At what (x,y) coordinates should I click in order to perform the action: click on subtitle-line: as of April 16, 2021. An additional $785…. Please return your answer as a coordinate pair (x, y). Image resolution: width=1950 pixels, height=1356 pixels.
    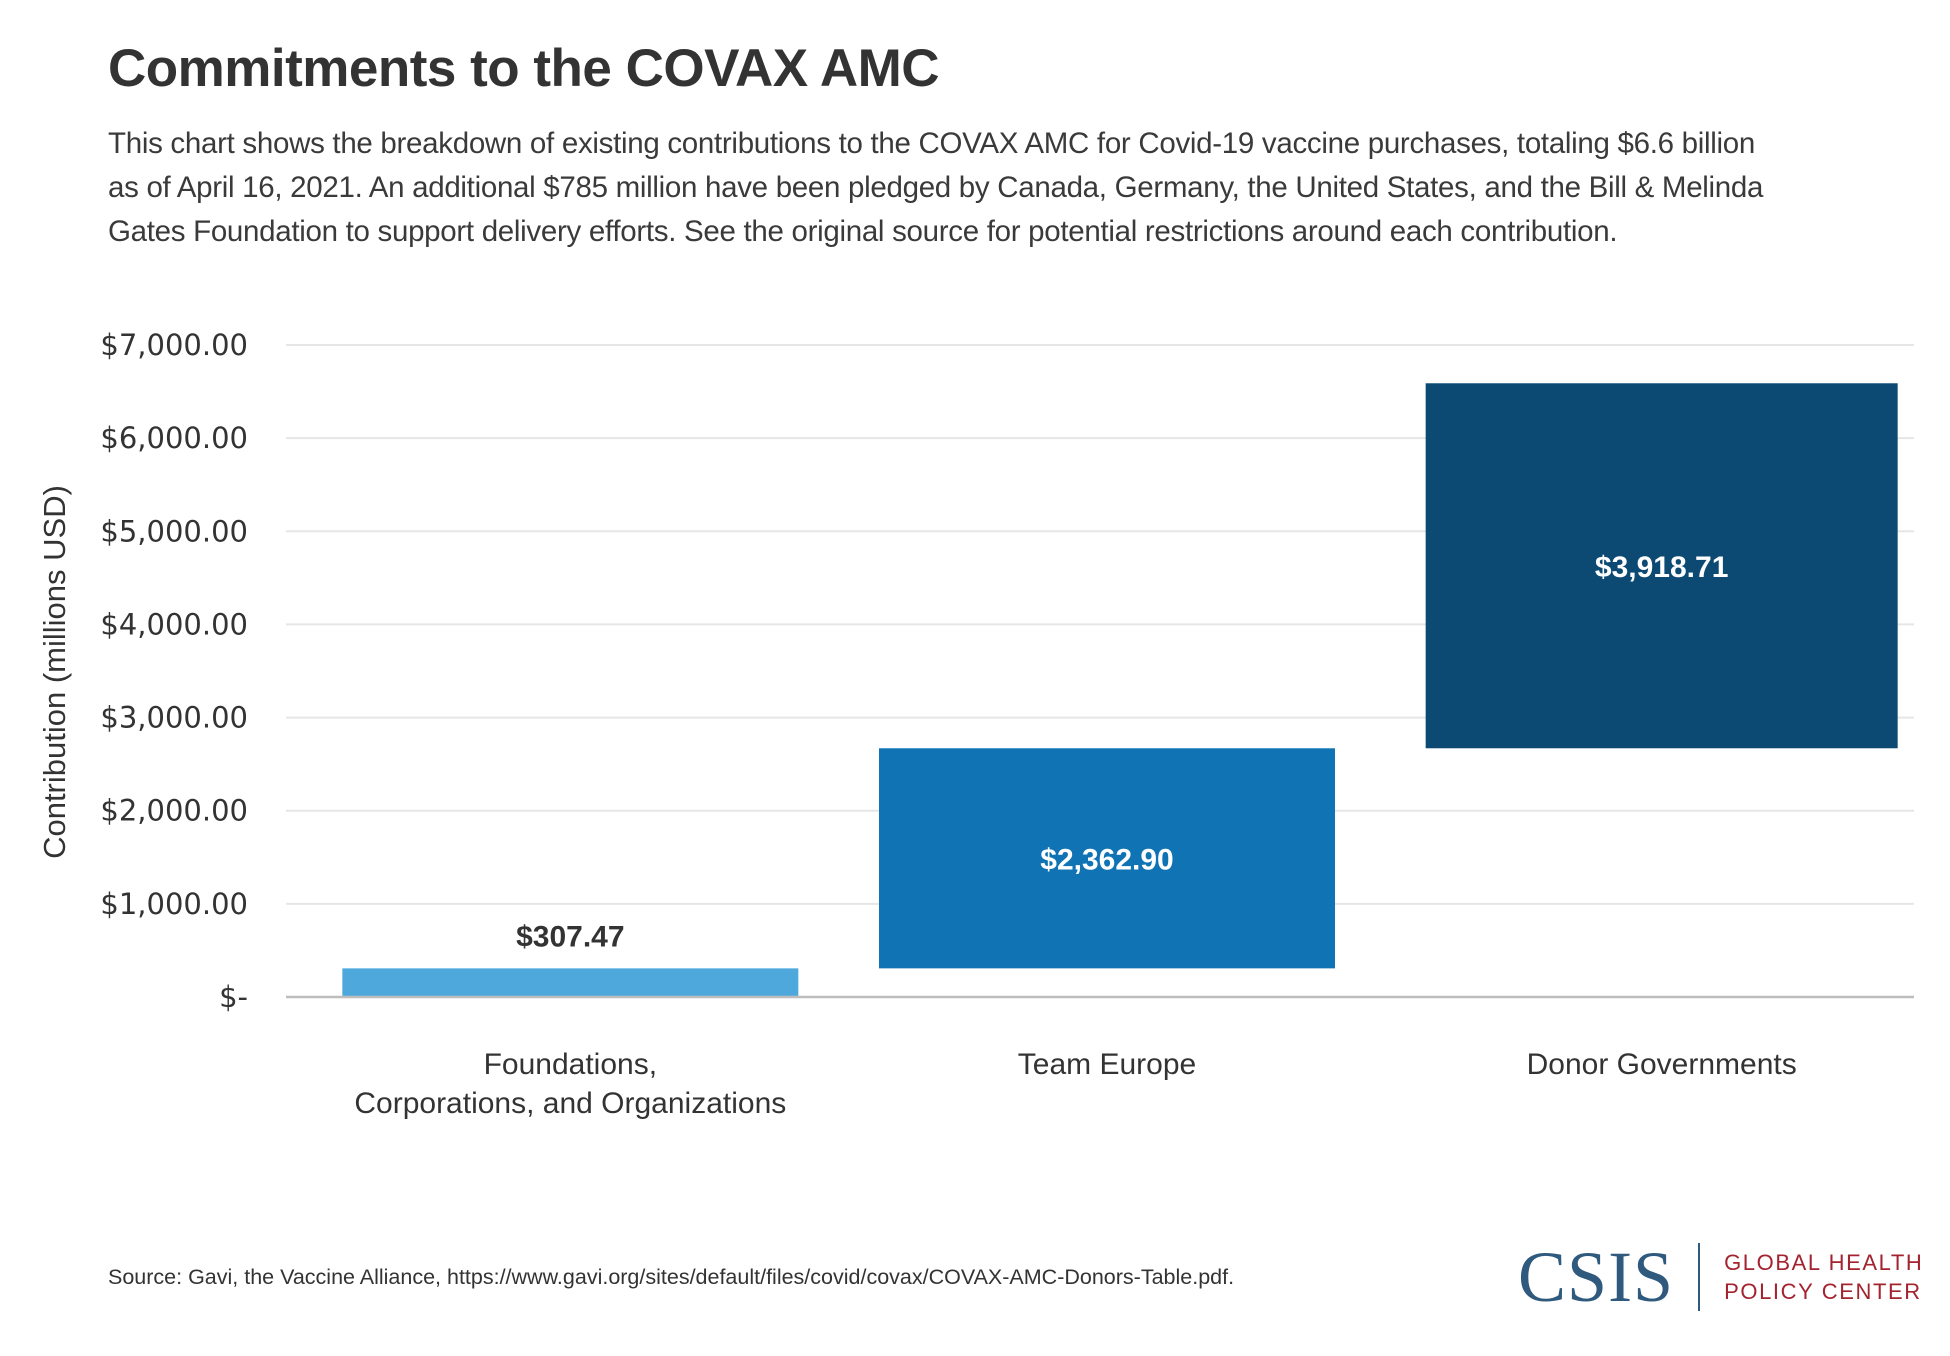
    Looking at the image, I should click on (936, 187).